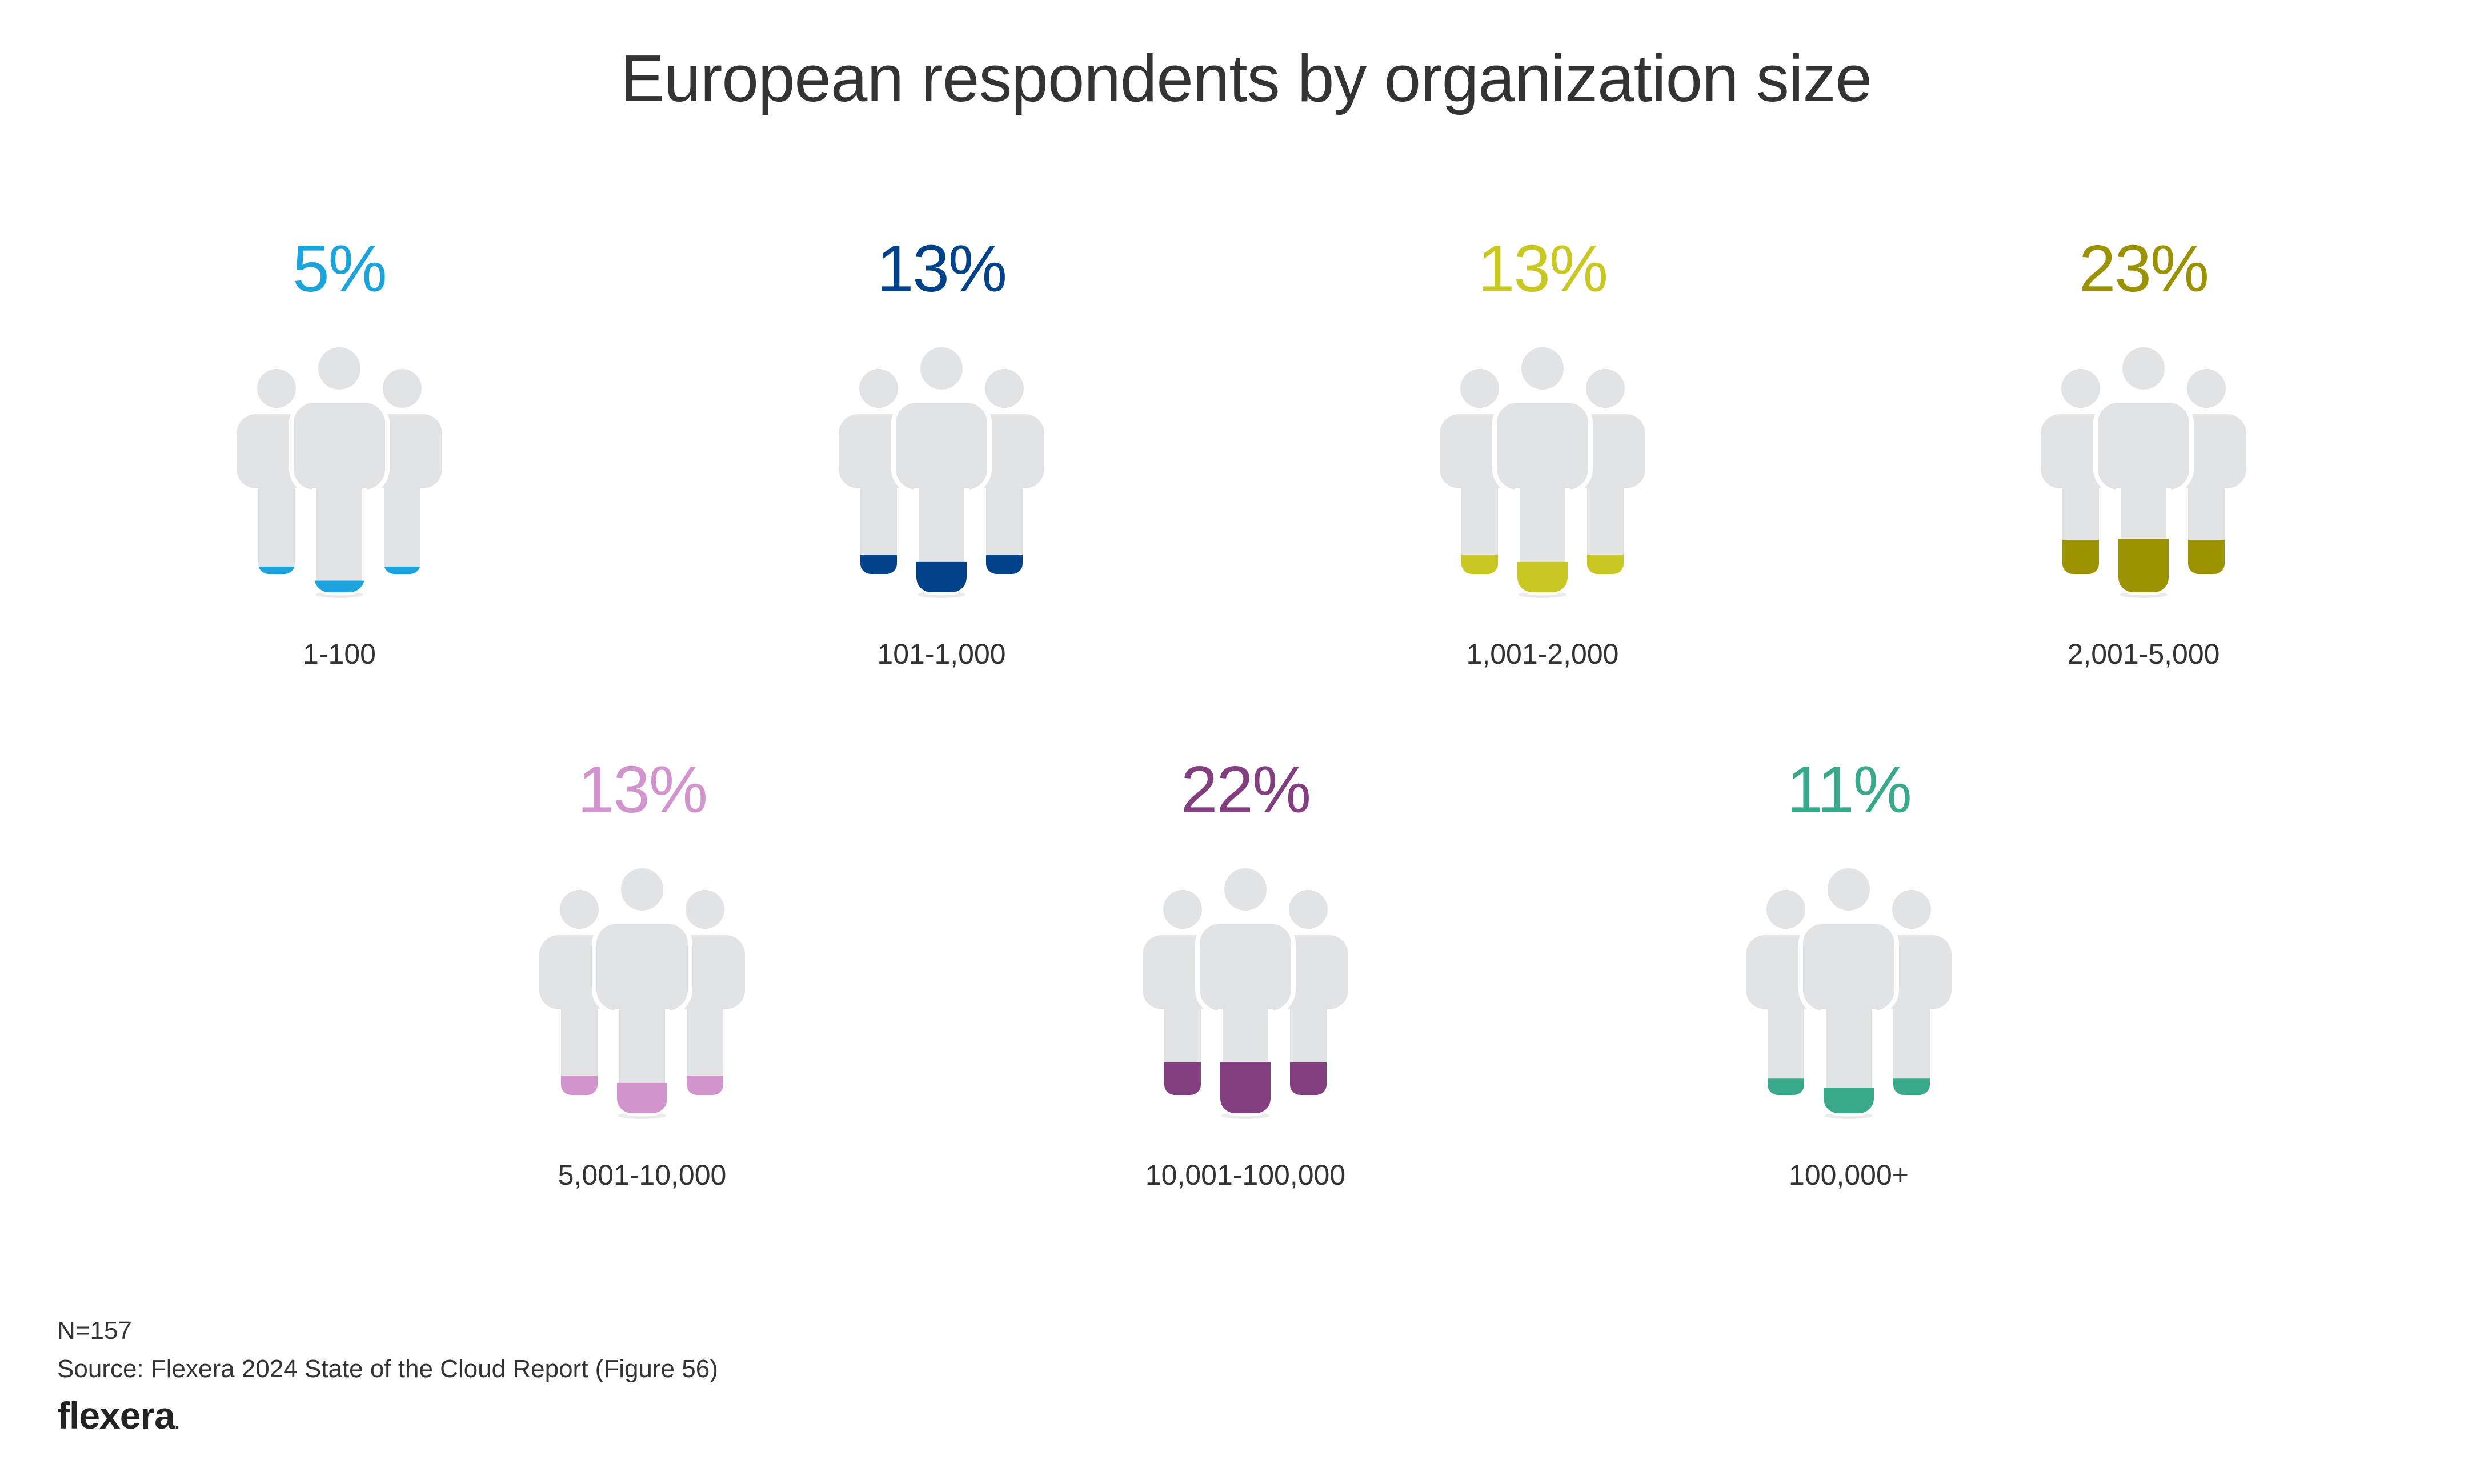 The height and width of the screenshot is (1484, 2492). What do you see at coordinates (2143, 654) in the screenshot?
I see `category-label: 2,001-5,000` at bounding box center [2143, 654].